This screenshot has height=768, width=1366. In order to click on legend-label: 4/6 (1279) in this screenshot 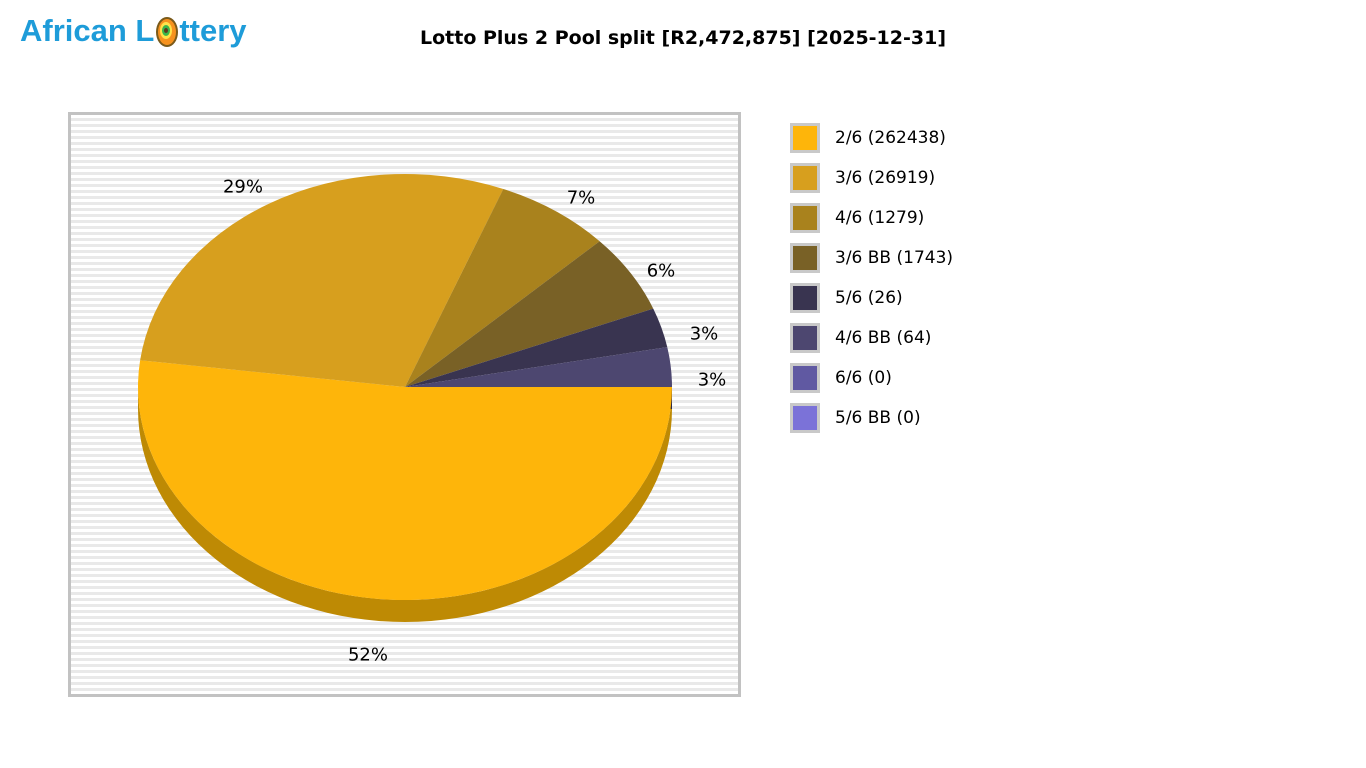, I will do `click(880, 218)`.